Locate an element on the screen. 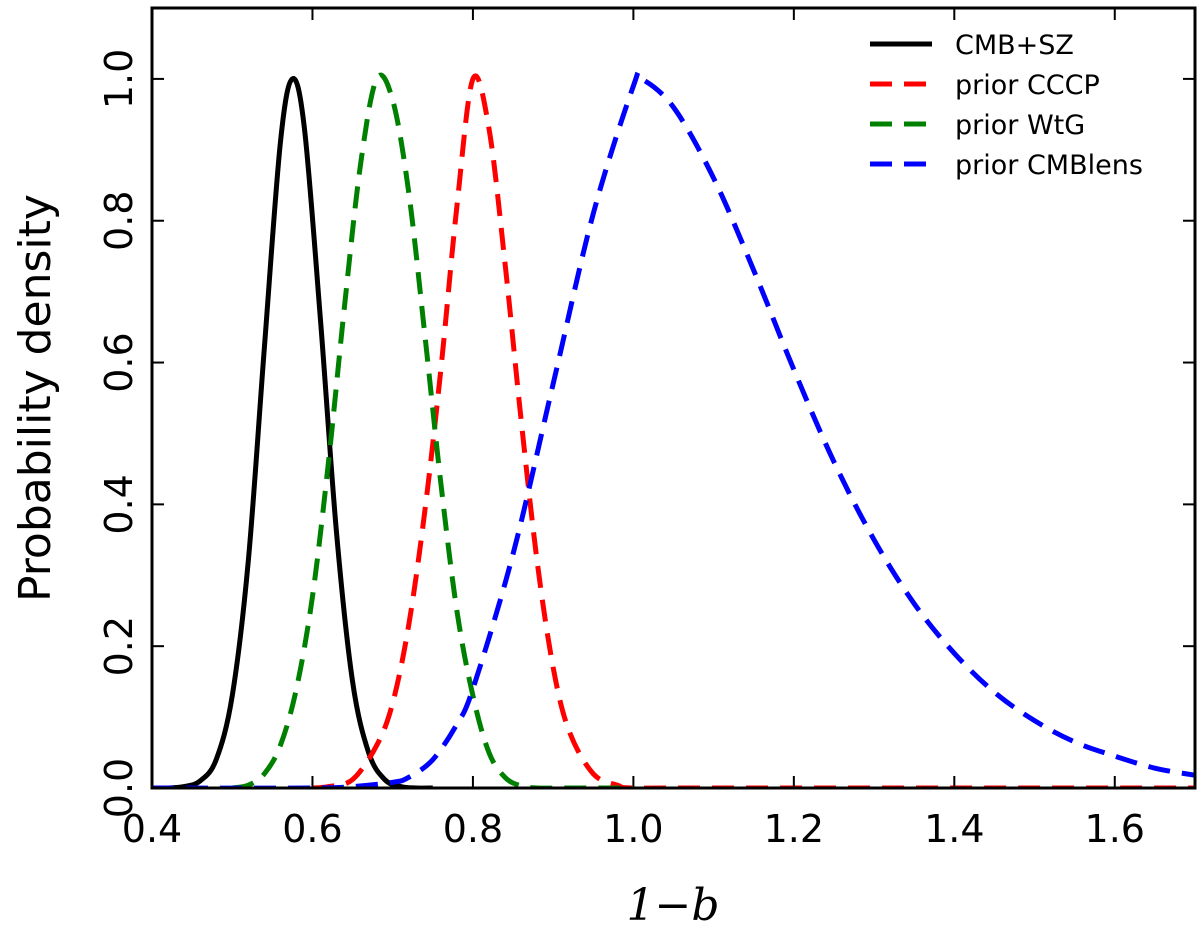 This screenshot has height=931, width=1200. legend-item-prior-cmblens: prior CMBlens is located at coordinates (1006, 165).